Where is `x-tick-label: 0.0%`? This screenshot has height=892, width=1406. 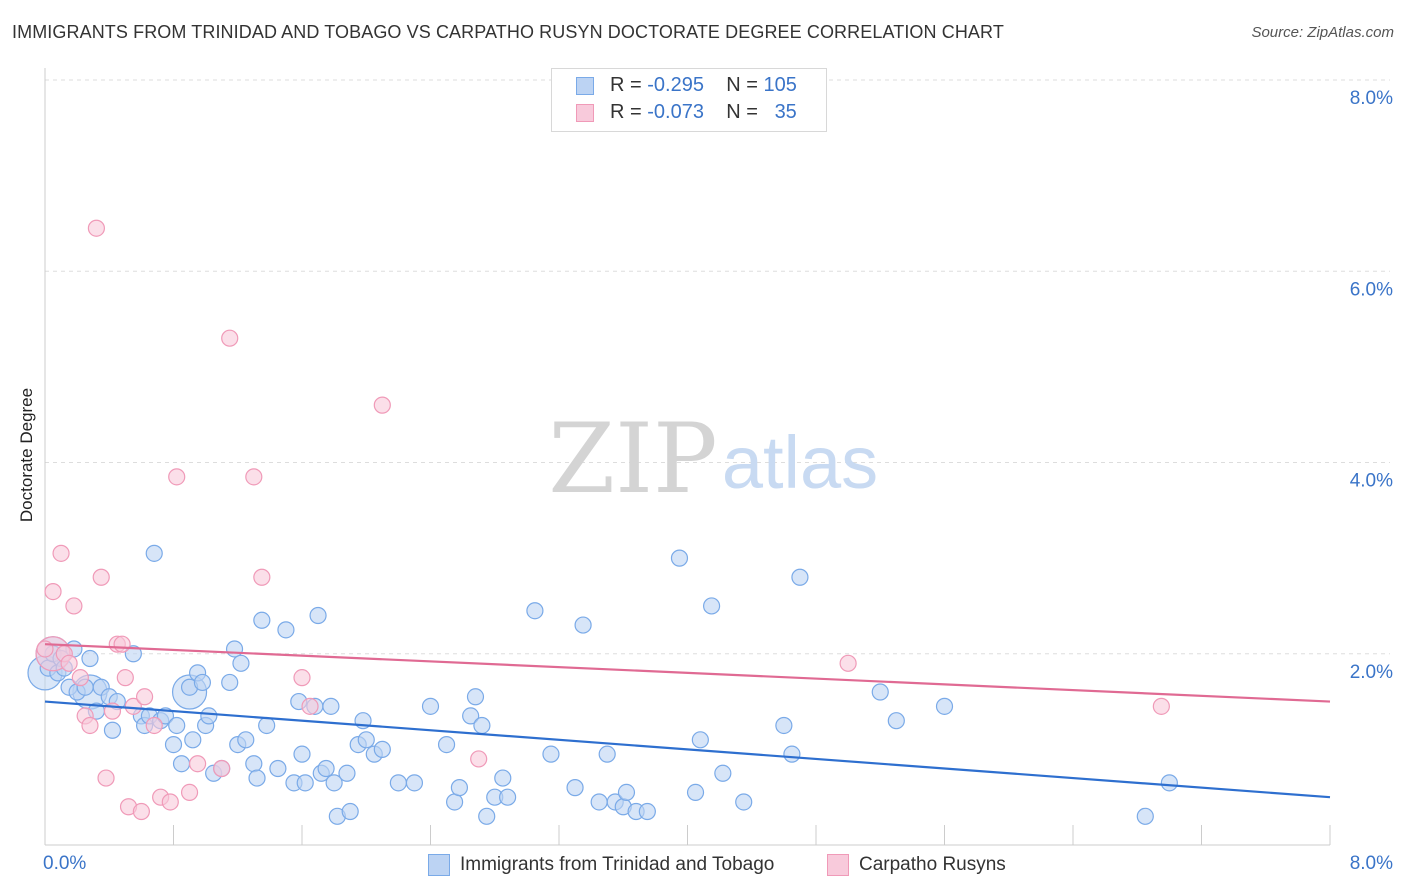
x-tick-label: 0.0% is located at coordinates (64, 863).